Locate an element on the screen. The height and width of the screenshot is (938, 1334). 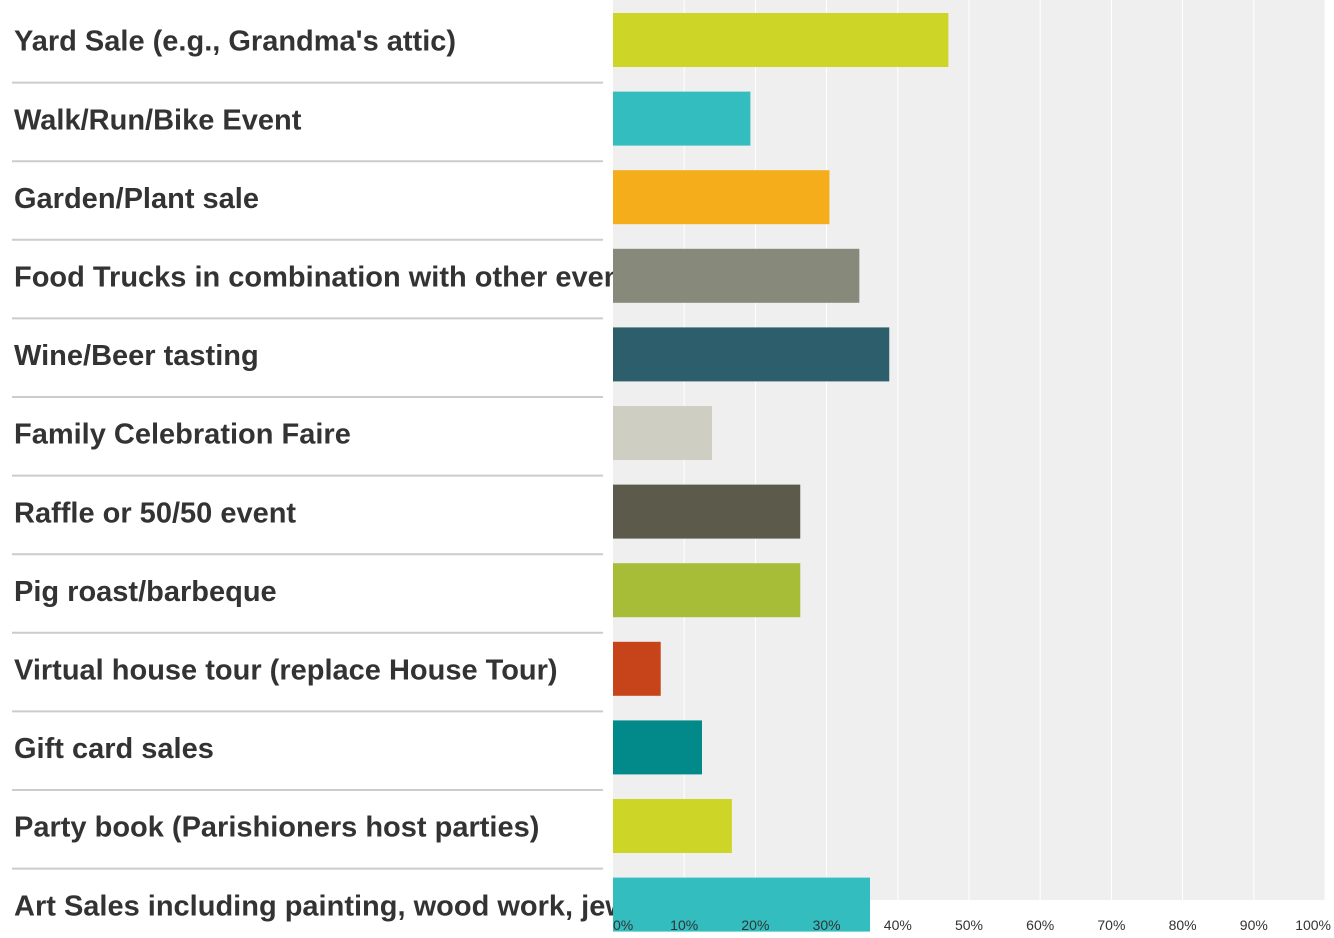
x-tick-label: 0% is located at coordinates (623, 925).